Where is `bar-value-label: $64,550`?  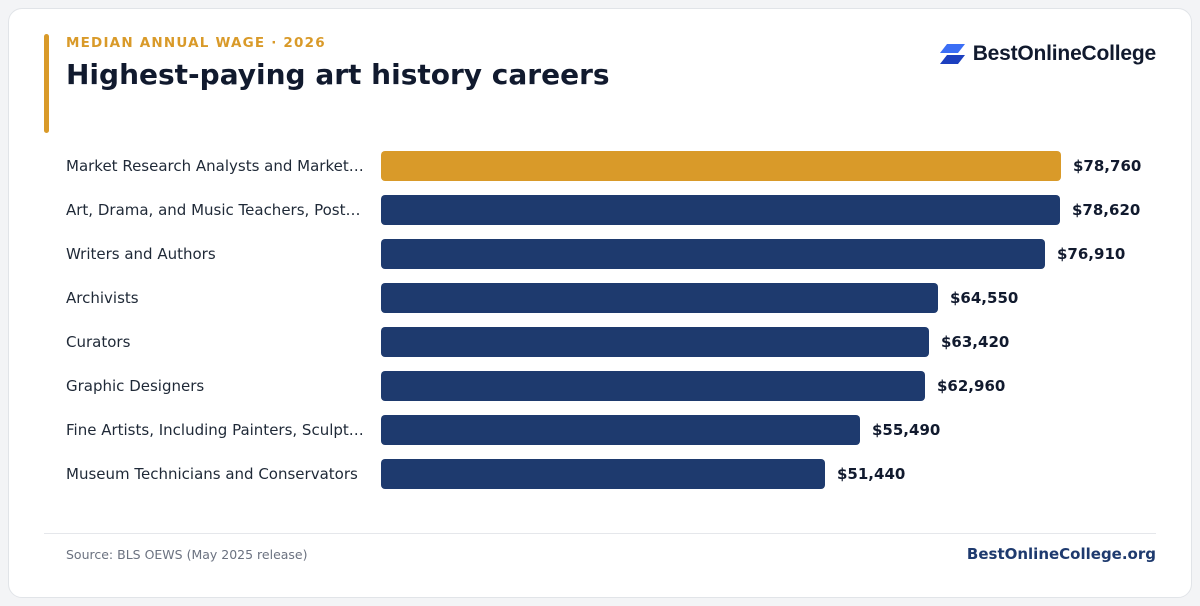
bar-value-label: $64,550 is located at coordinates (984, 298).